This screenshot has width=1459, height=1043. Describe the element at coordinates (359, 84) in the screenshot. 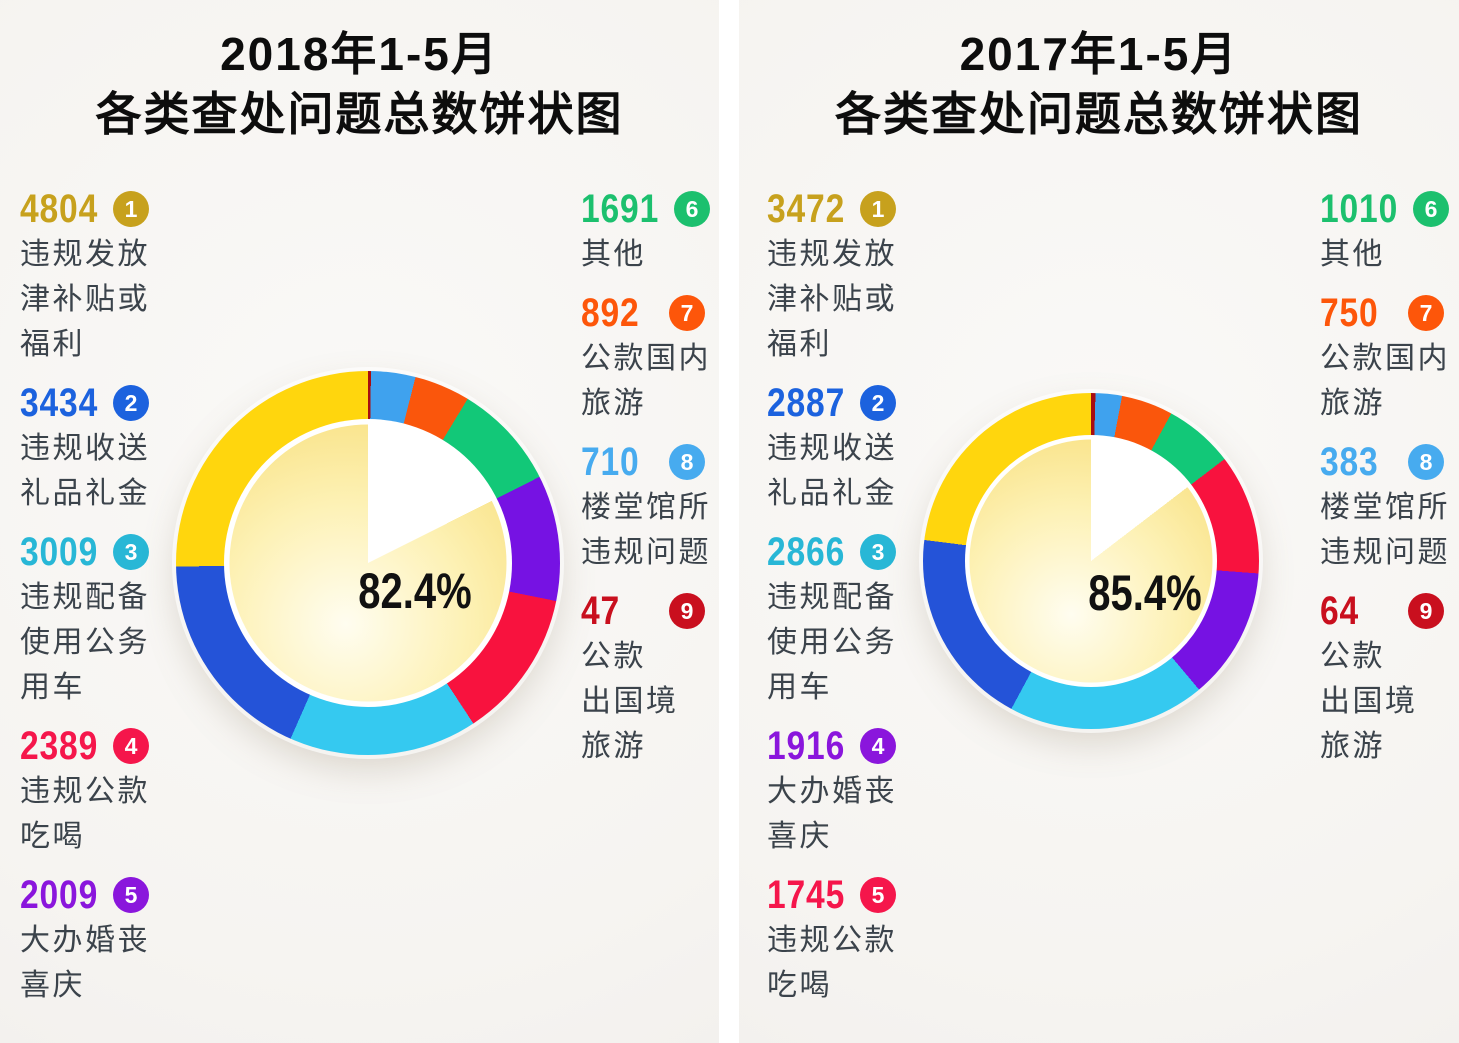

I see `panel-title-2018: 2018年1-5月 各类查处问题总数饼状图` at that location.